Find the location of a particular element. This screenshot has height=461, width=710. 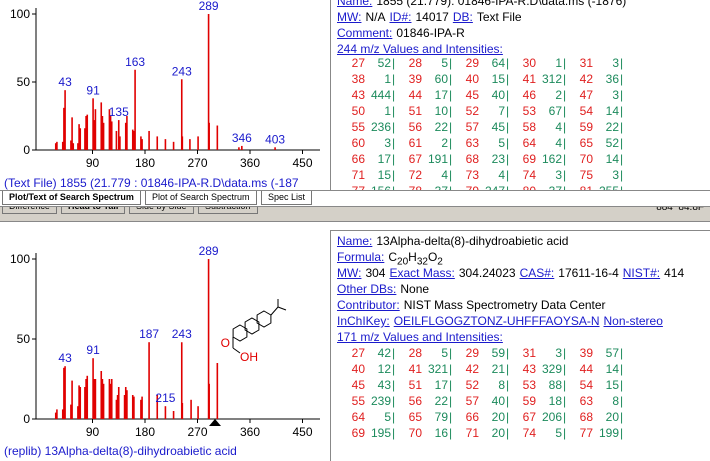

mz-value: 51 is located at coordinates (415, 111).